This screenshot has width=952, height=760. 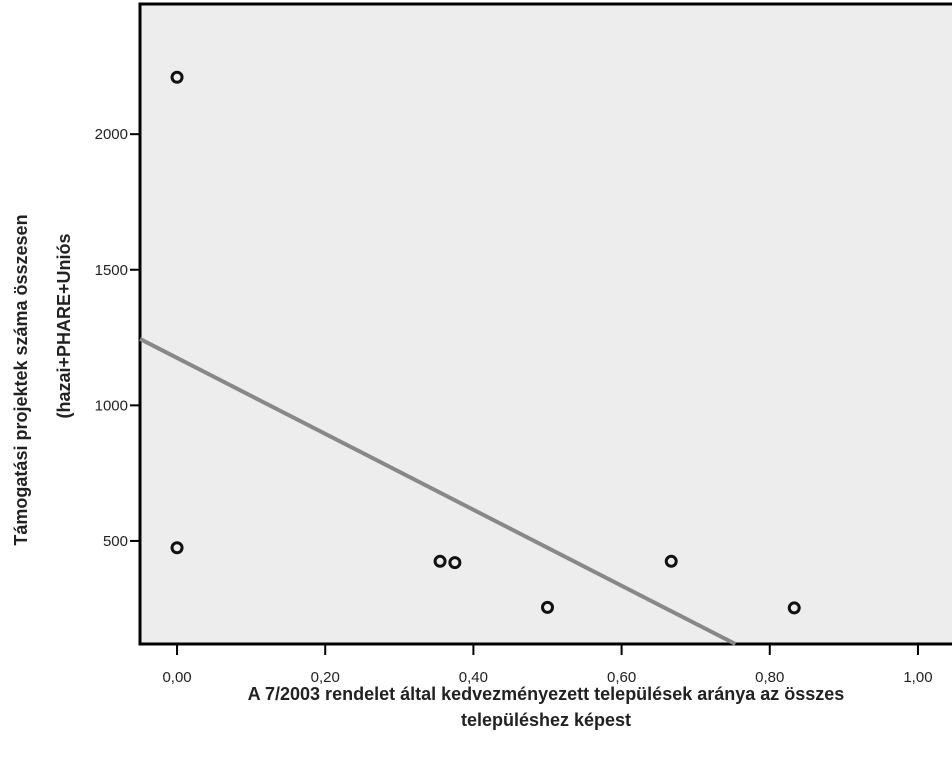 What do you see at coordinates (115, 541) in the screenshot?
I see `y-tick-label-0: 500` at bounding box center [115, 541].